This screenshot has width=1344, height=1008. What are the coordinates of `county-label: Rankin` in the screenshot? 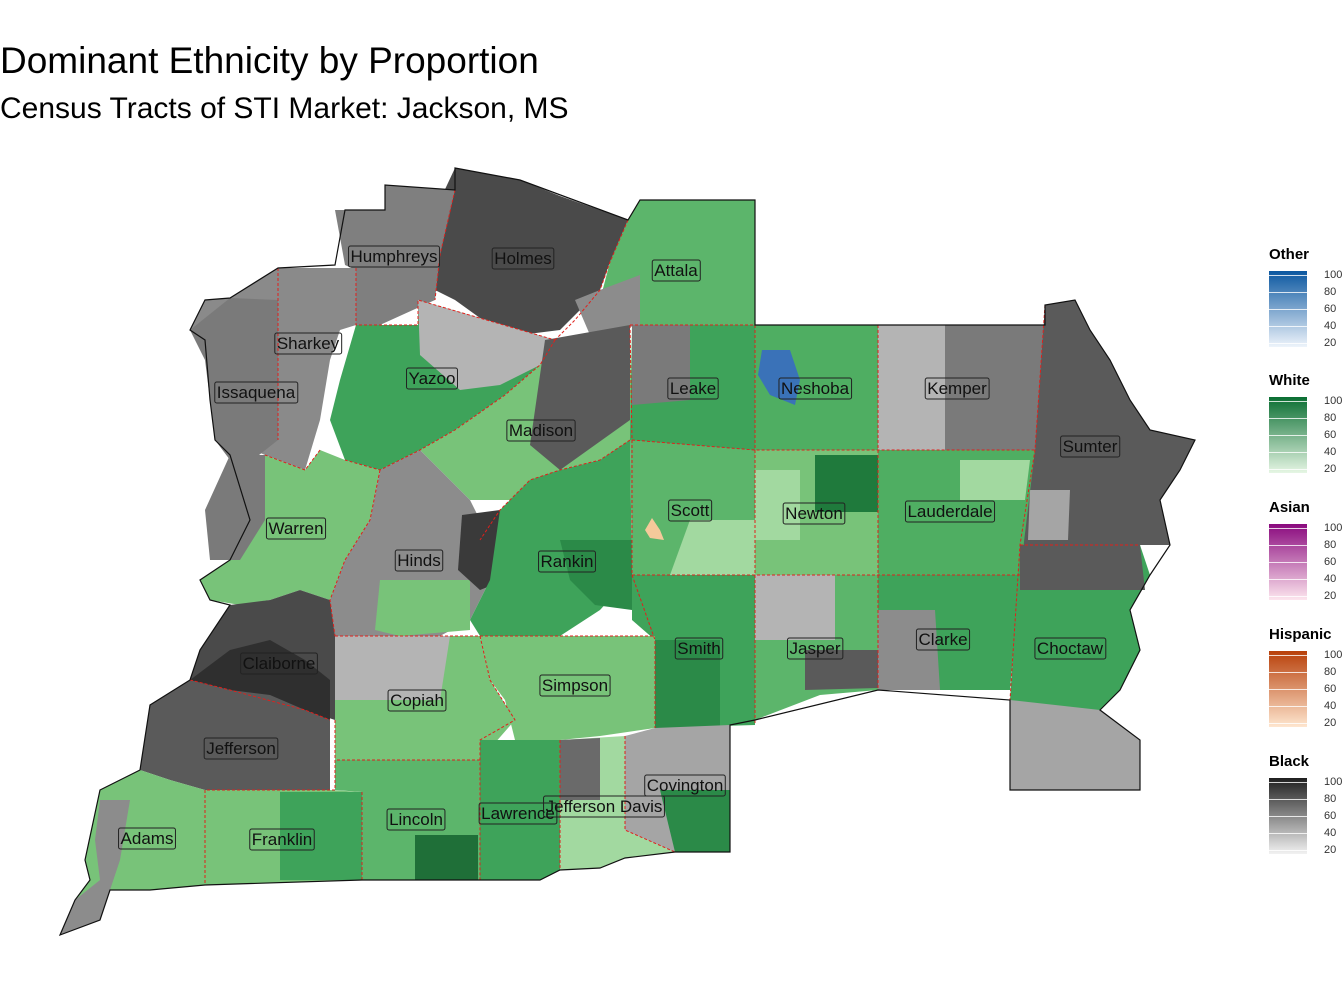 It's located at (567, 561).